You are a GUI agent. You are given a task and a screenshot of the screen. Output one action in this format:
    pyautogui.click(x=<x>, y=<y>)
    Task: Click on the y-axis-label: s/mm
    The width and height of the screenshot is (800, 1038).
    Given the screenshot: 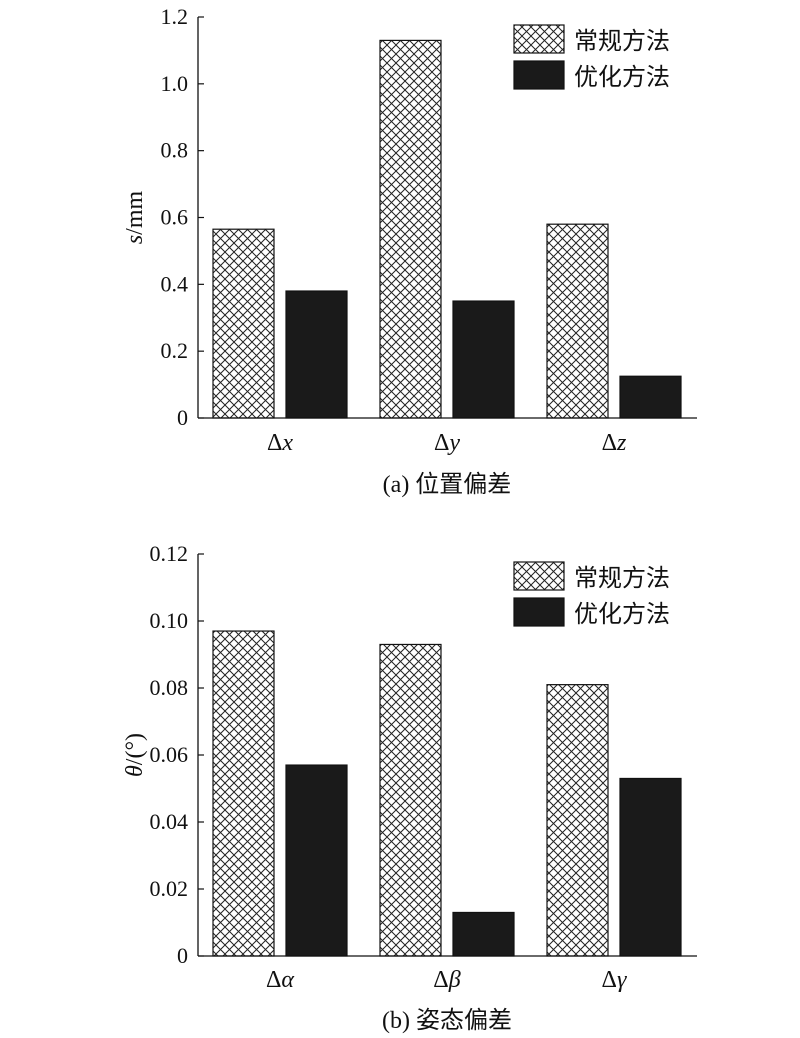 What is the action you would take?
    pyautogui.click(x=135, y=218)
    